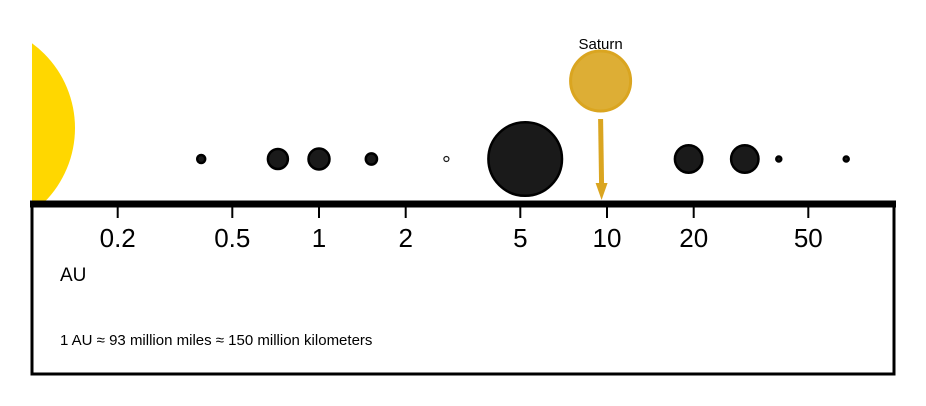 The image size is (926, 406). What do you see at coordinates (73, 275) in the screenshot?
I see `axis-unit-label: AU` at bounding box center [73, 275].